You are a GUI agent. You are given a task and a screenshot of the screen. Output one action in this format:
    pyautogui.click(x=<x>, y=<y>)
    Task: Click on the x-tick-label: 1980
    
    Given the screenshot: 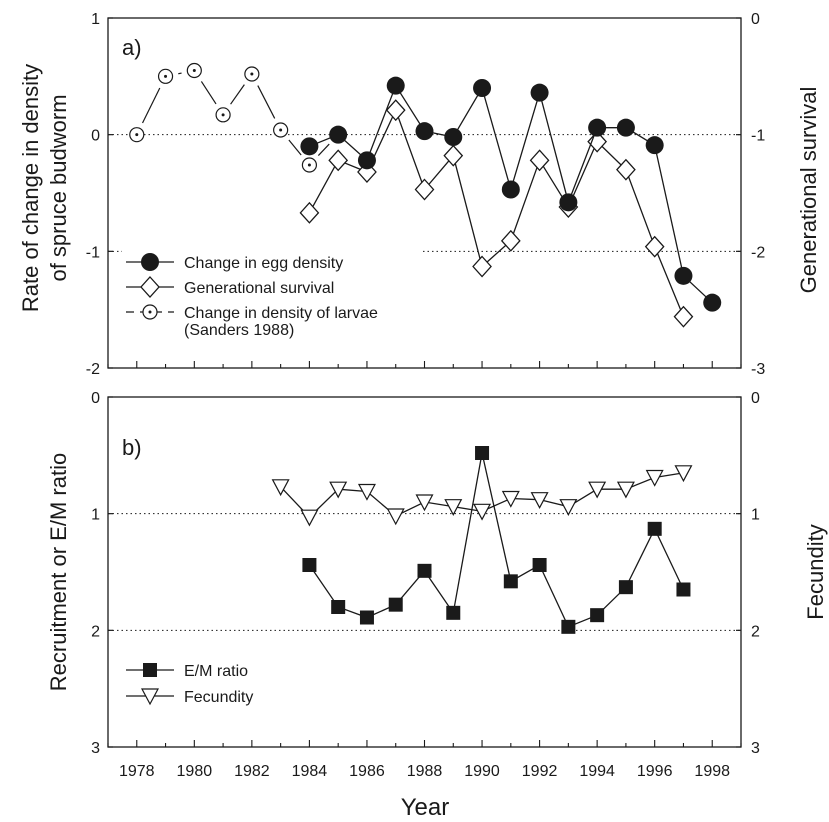 What is the action you would take?
    pyautogui.click(x=195, y=771)
    